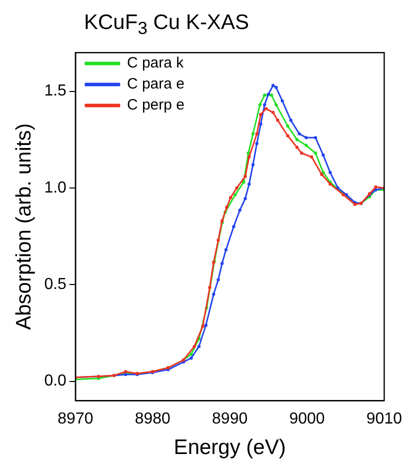 The image size is (413, 473). I want to click on y-axis-title: Absorption (arb. units), so click(24, 226).